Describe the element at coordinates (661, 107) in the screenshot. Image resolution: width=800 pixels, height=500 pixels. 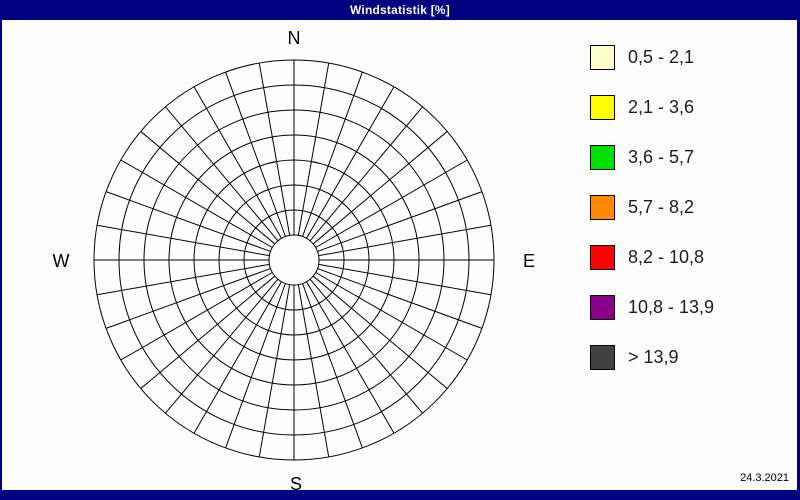
I see `legend-label: 2,1 - 3,6` at that location.